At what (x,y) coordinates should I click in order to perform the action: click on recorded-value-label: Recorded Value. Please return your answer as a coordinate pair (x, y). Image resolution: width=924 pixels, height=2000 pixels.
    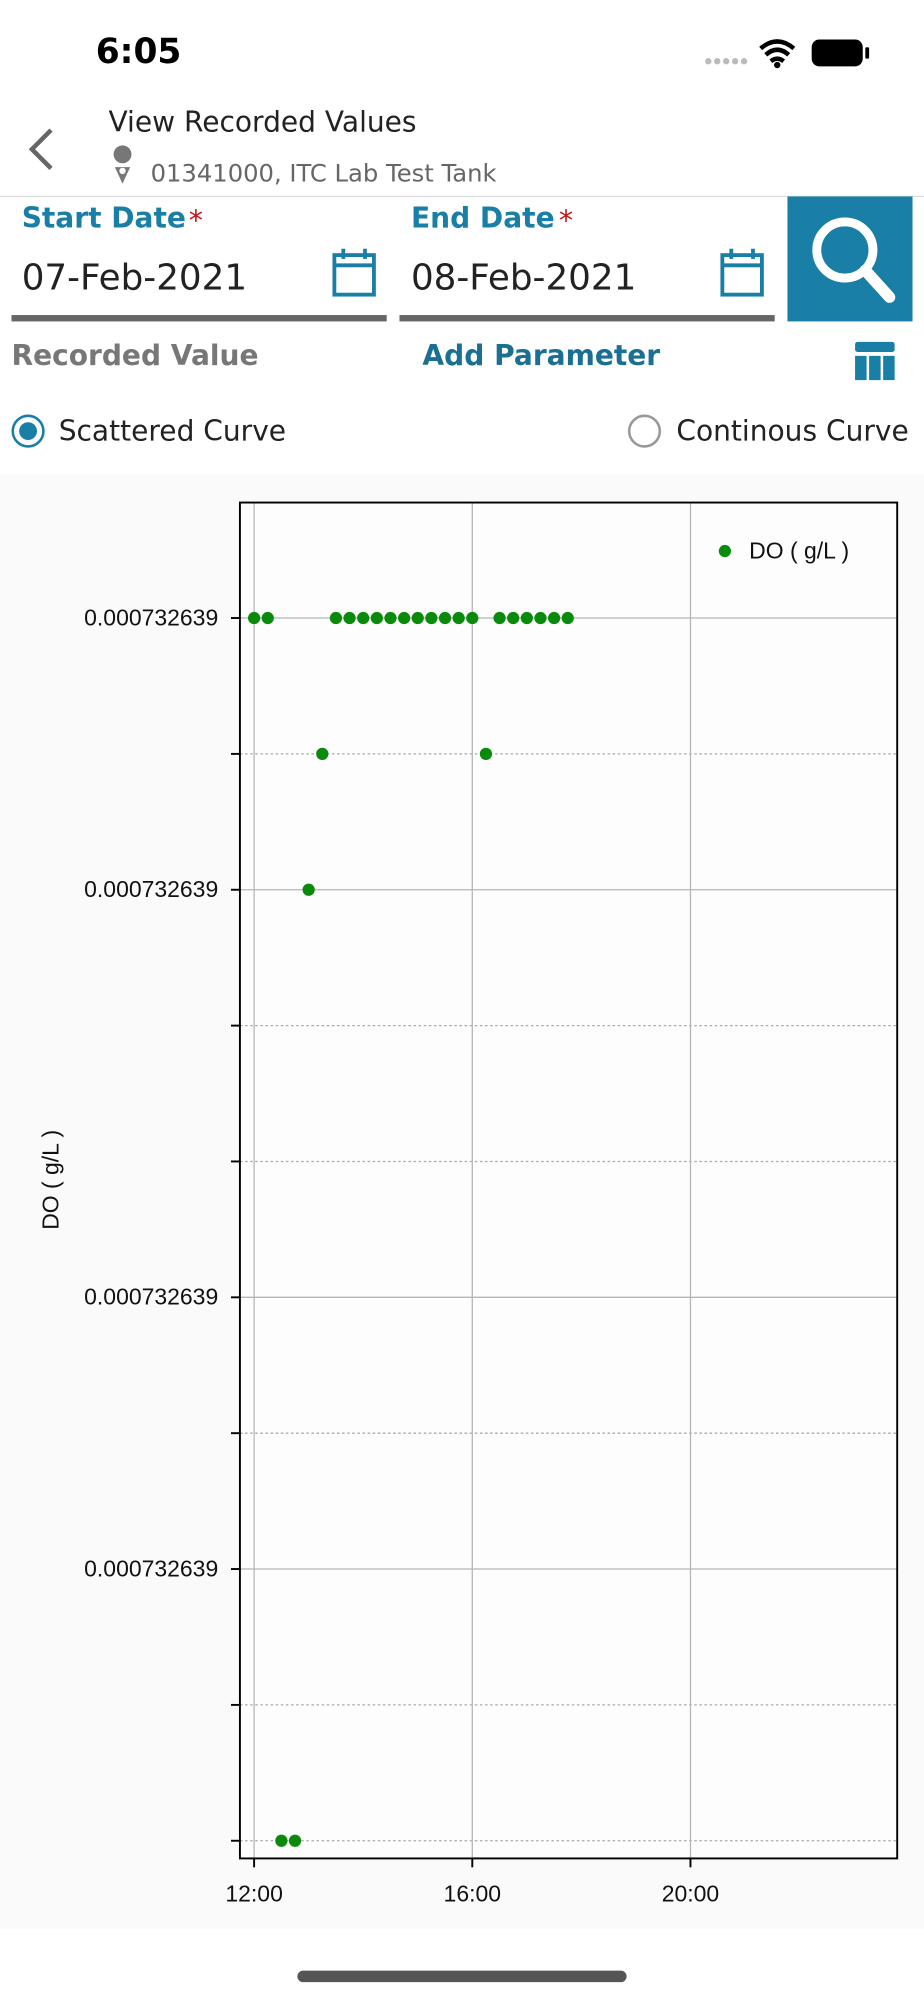
    Looking at the image, I should click on (134, 355).